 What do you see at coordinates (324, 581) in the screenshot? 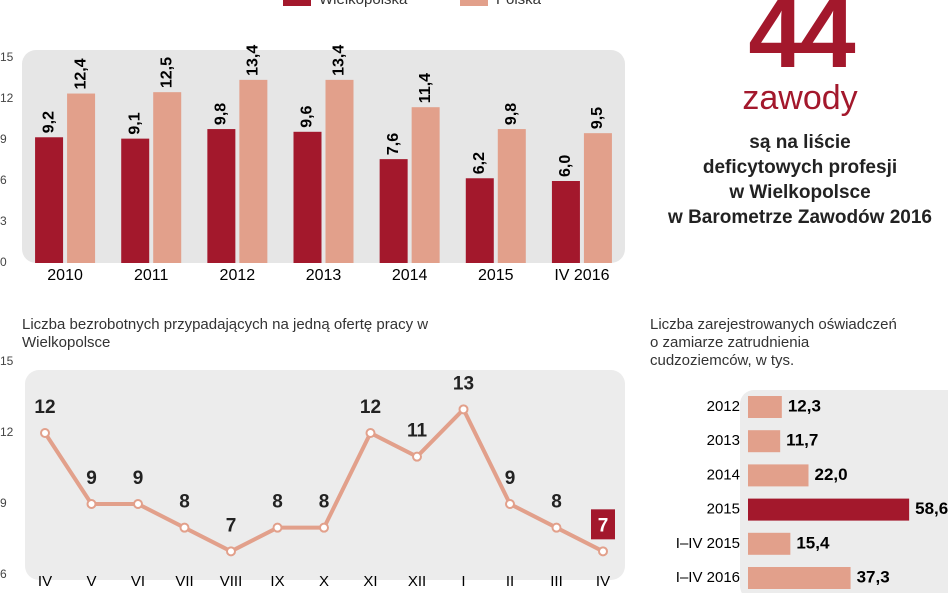
I see `x-tick-label: X` at bounding box center [324, 581].